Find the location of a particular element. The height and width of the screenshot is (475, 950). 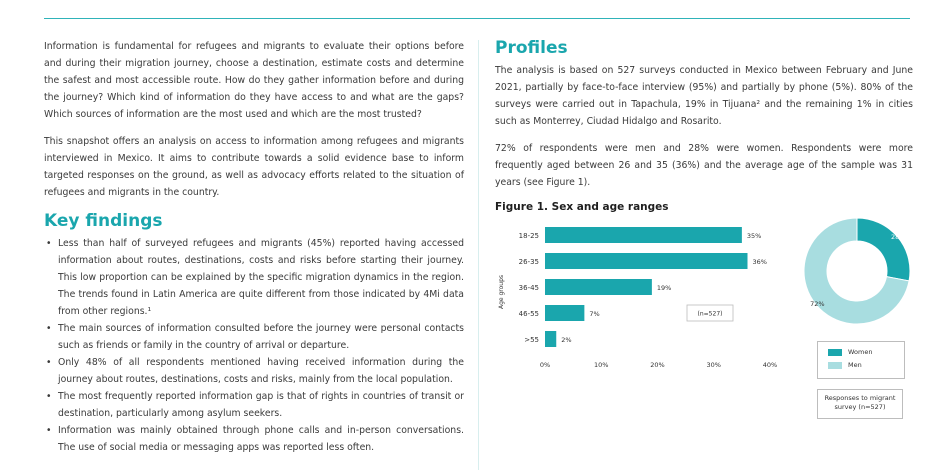

sample-size-box is located at coordinates (710, 313).